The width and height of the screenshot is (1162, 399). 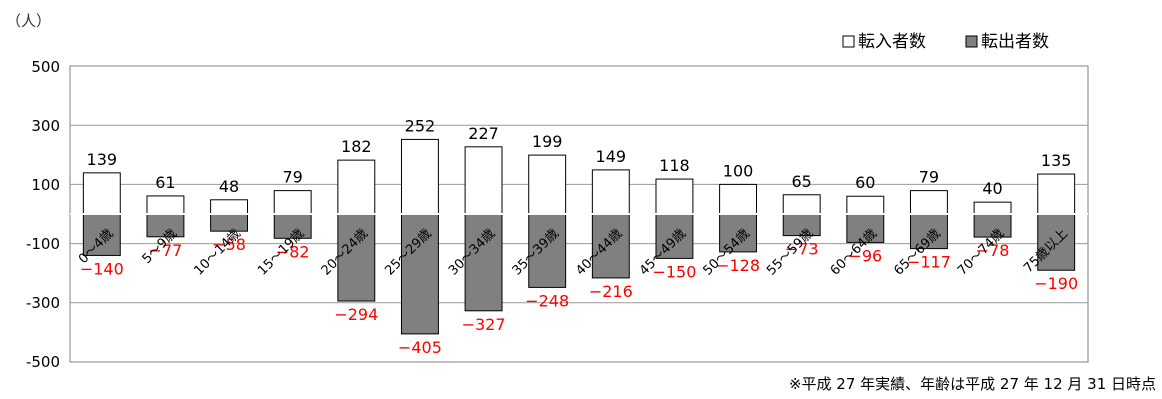 What do you see at coordinates (43, 362) in the screenshot?
I see `y-tick-label: -500` at bounding box center [43, 362].